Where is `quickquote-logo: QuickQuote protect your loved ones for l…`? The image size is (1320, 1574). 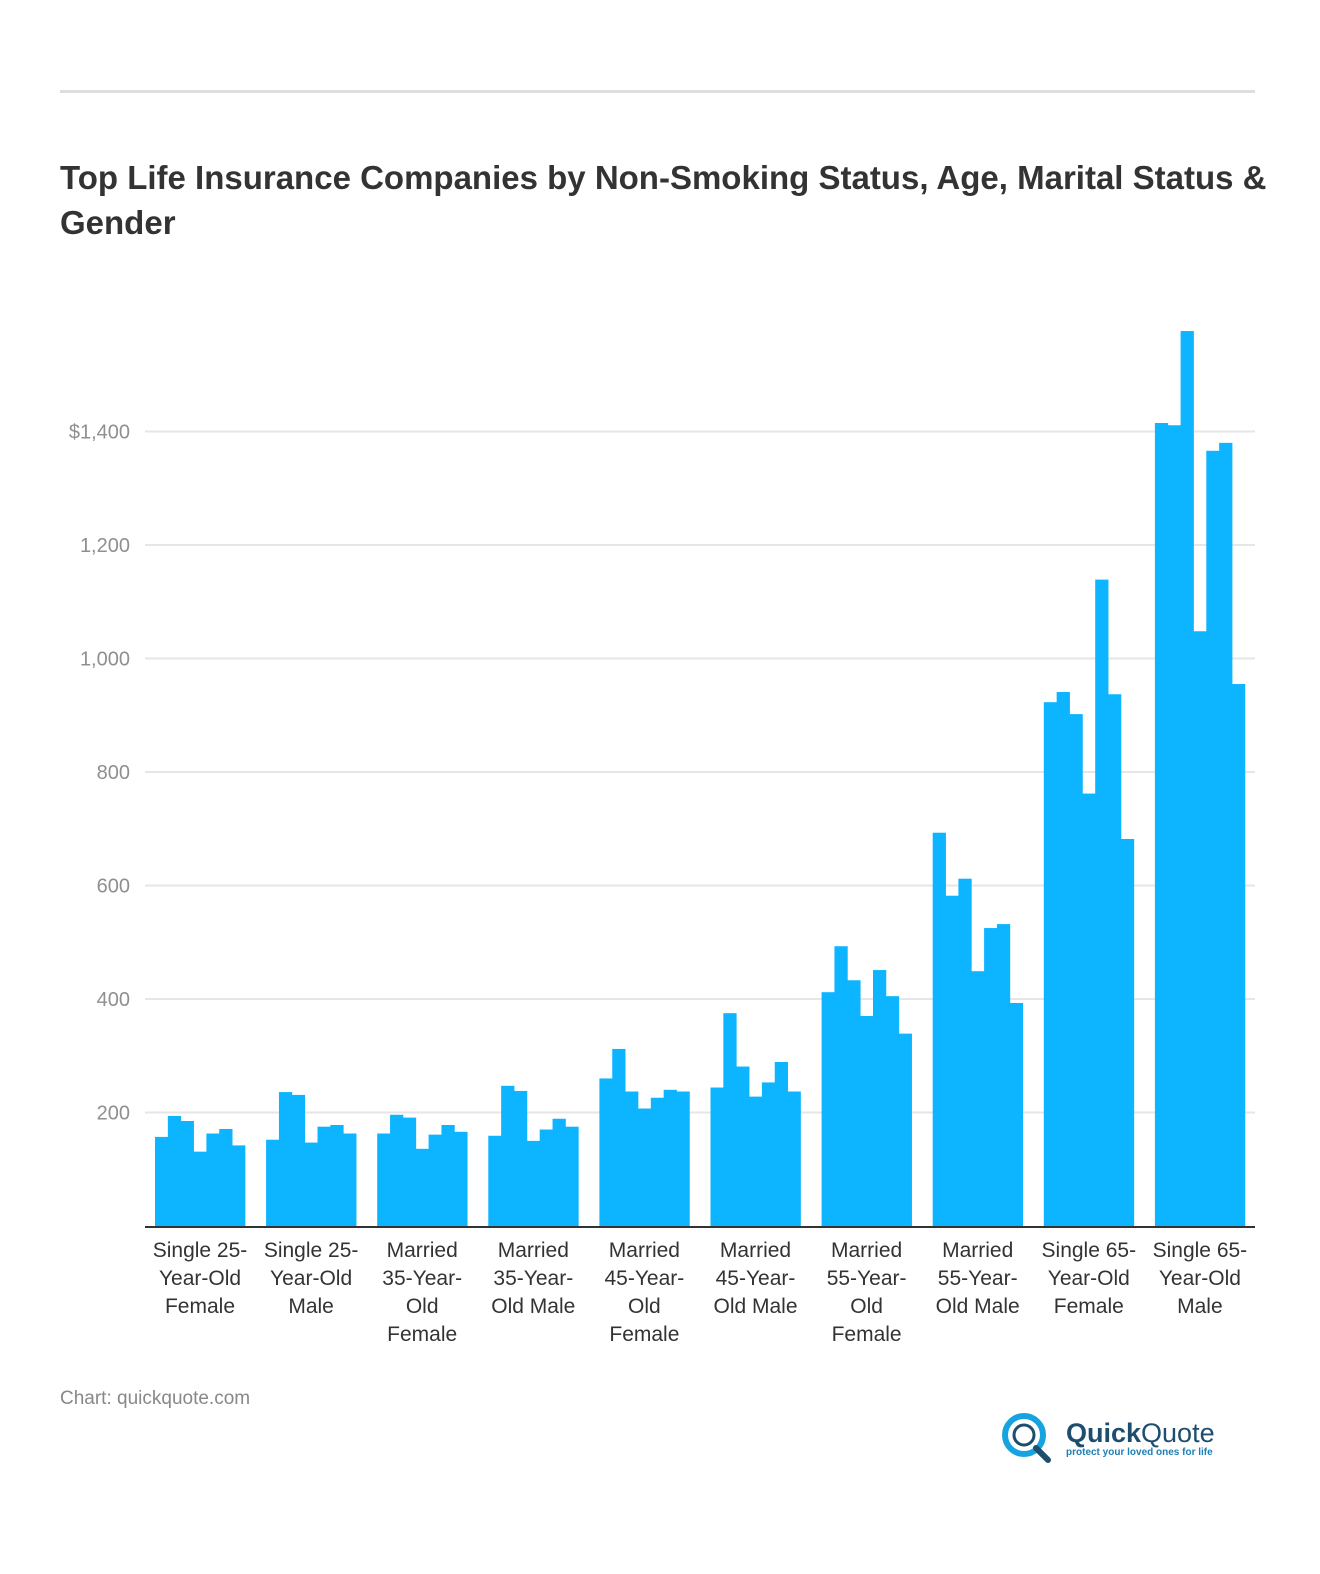 quickquote-logo: QuickQuote protect your loved ones for l… is located at coordinates (1107, 1438).